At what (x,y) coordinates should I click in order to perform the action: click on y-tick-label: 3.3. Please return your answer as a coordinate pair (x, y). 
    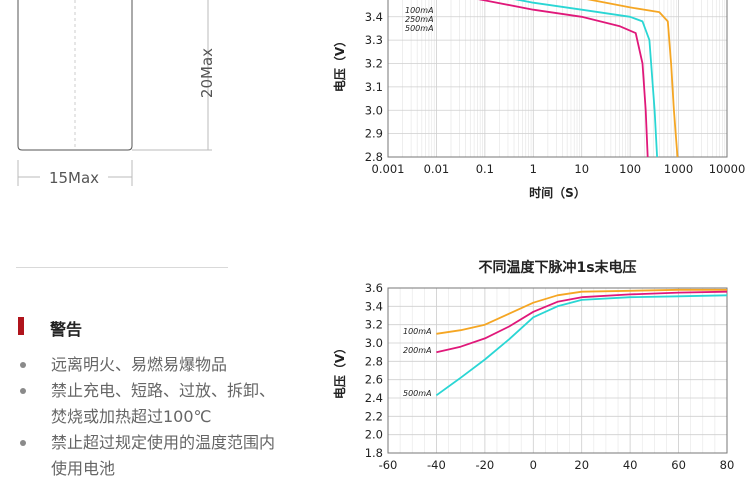
    Looking at the image, I should click on (374, 40).